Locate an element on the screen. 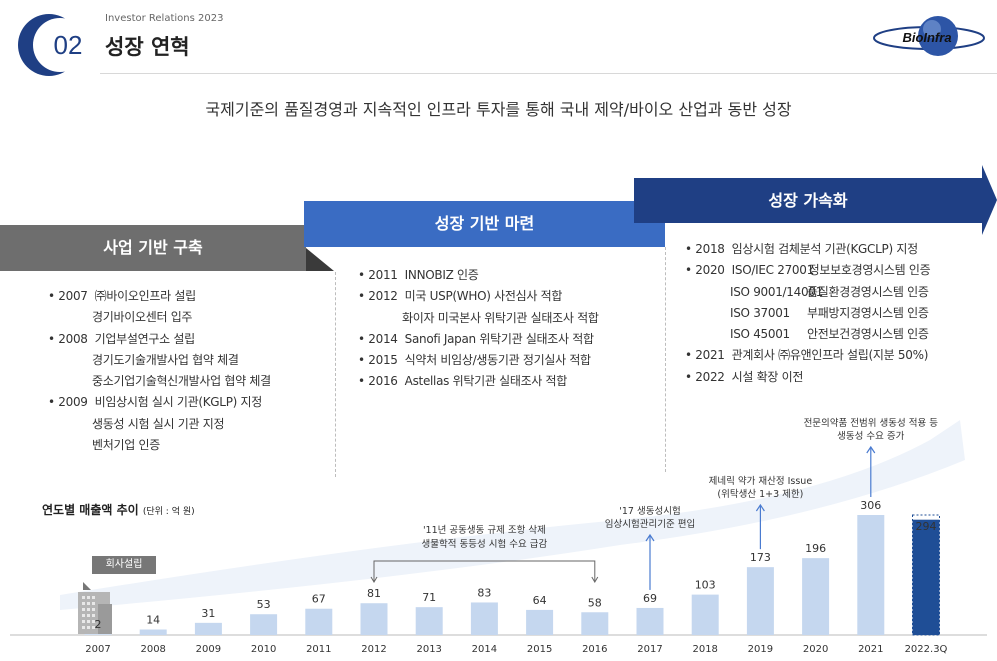 This screenshot has height=661, width=997. data-label: 173 is located at coordinates (760, 557).